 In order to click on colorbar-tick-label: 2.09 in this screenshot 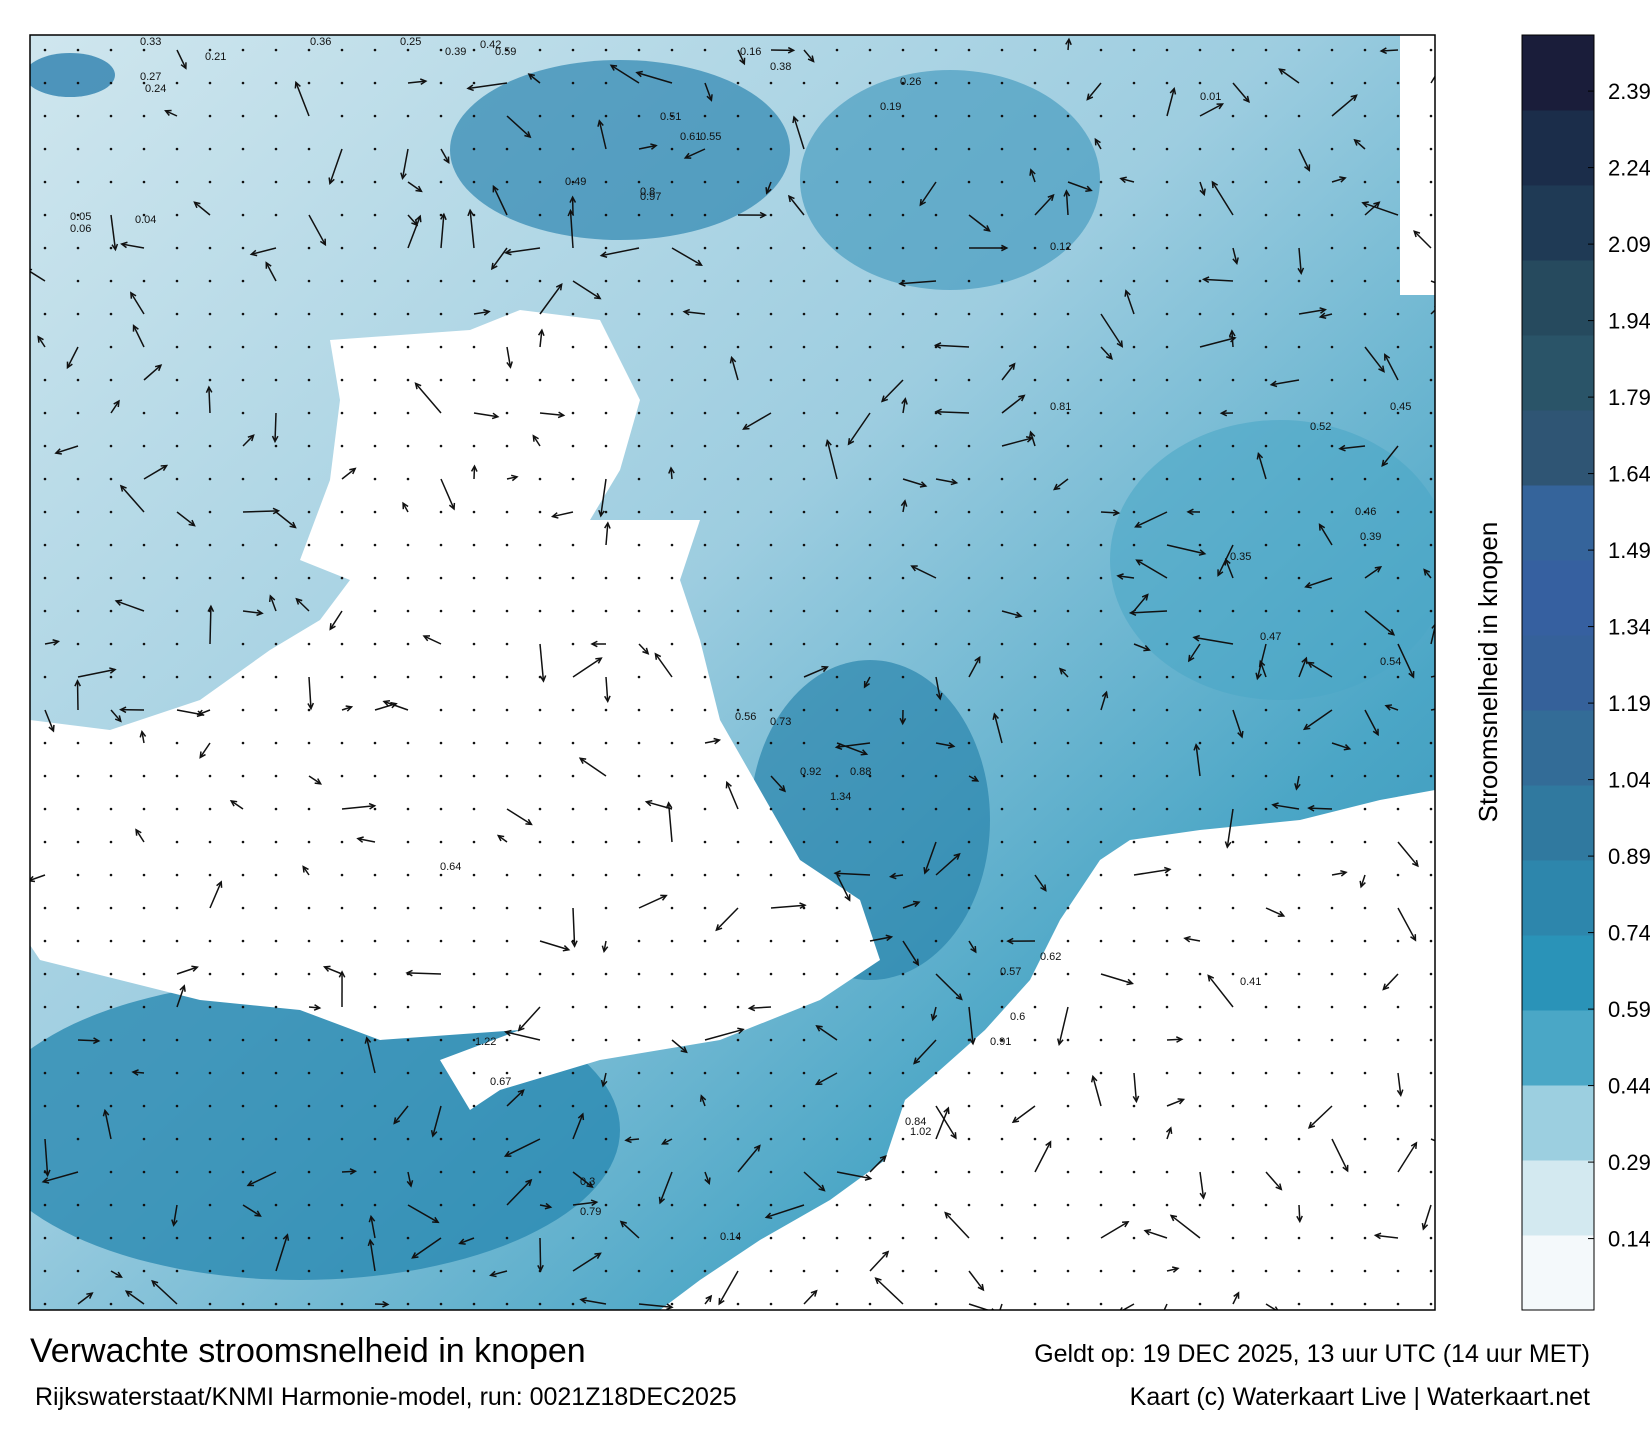, I will do `click(1629, 244)`.